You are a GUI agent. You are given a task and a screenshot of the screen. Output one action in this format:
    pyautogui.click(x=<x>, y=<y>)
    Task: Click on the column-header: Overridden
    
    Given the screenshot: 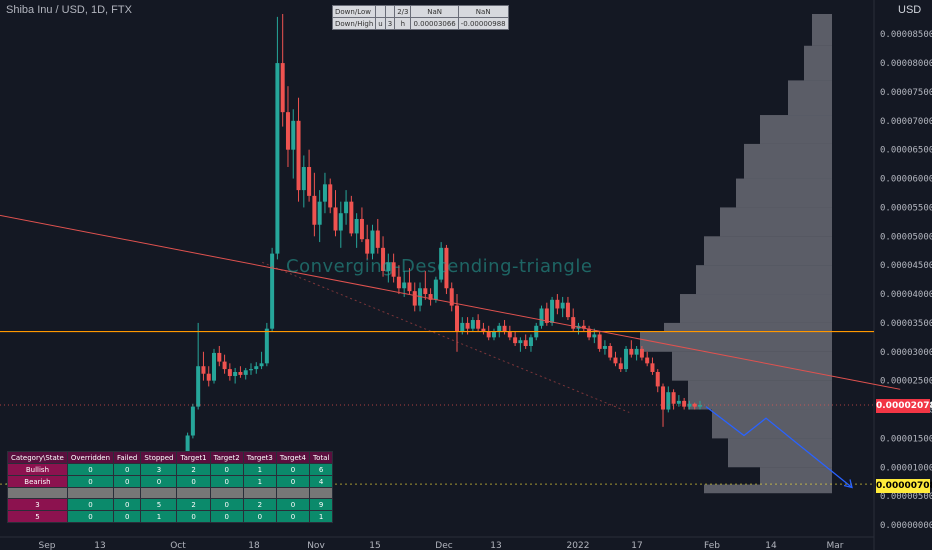 What is the action you would take?
    pyautogui.click(x=90, y=457)
    